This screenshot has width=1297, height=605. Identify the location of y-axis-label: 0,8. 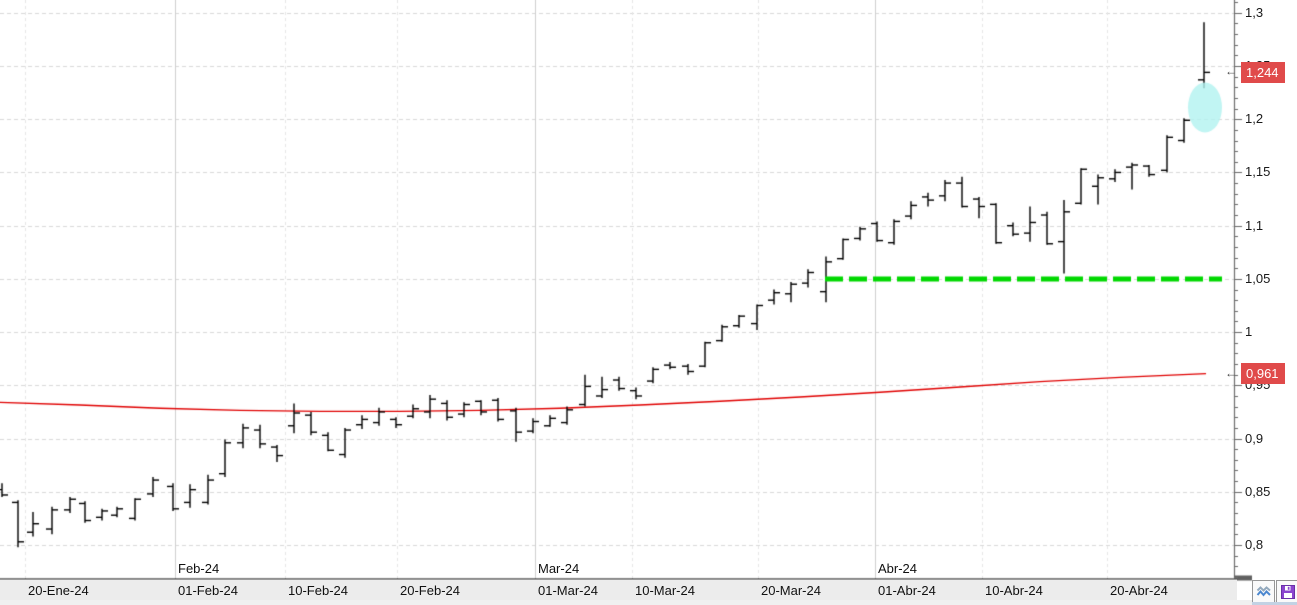
(1254, 544).